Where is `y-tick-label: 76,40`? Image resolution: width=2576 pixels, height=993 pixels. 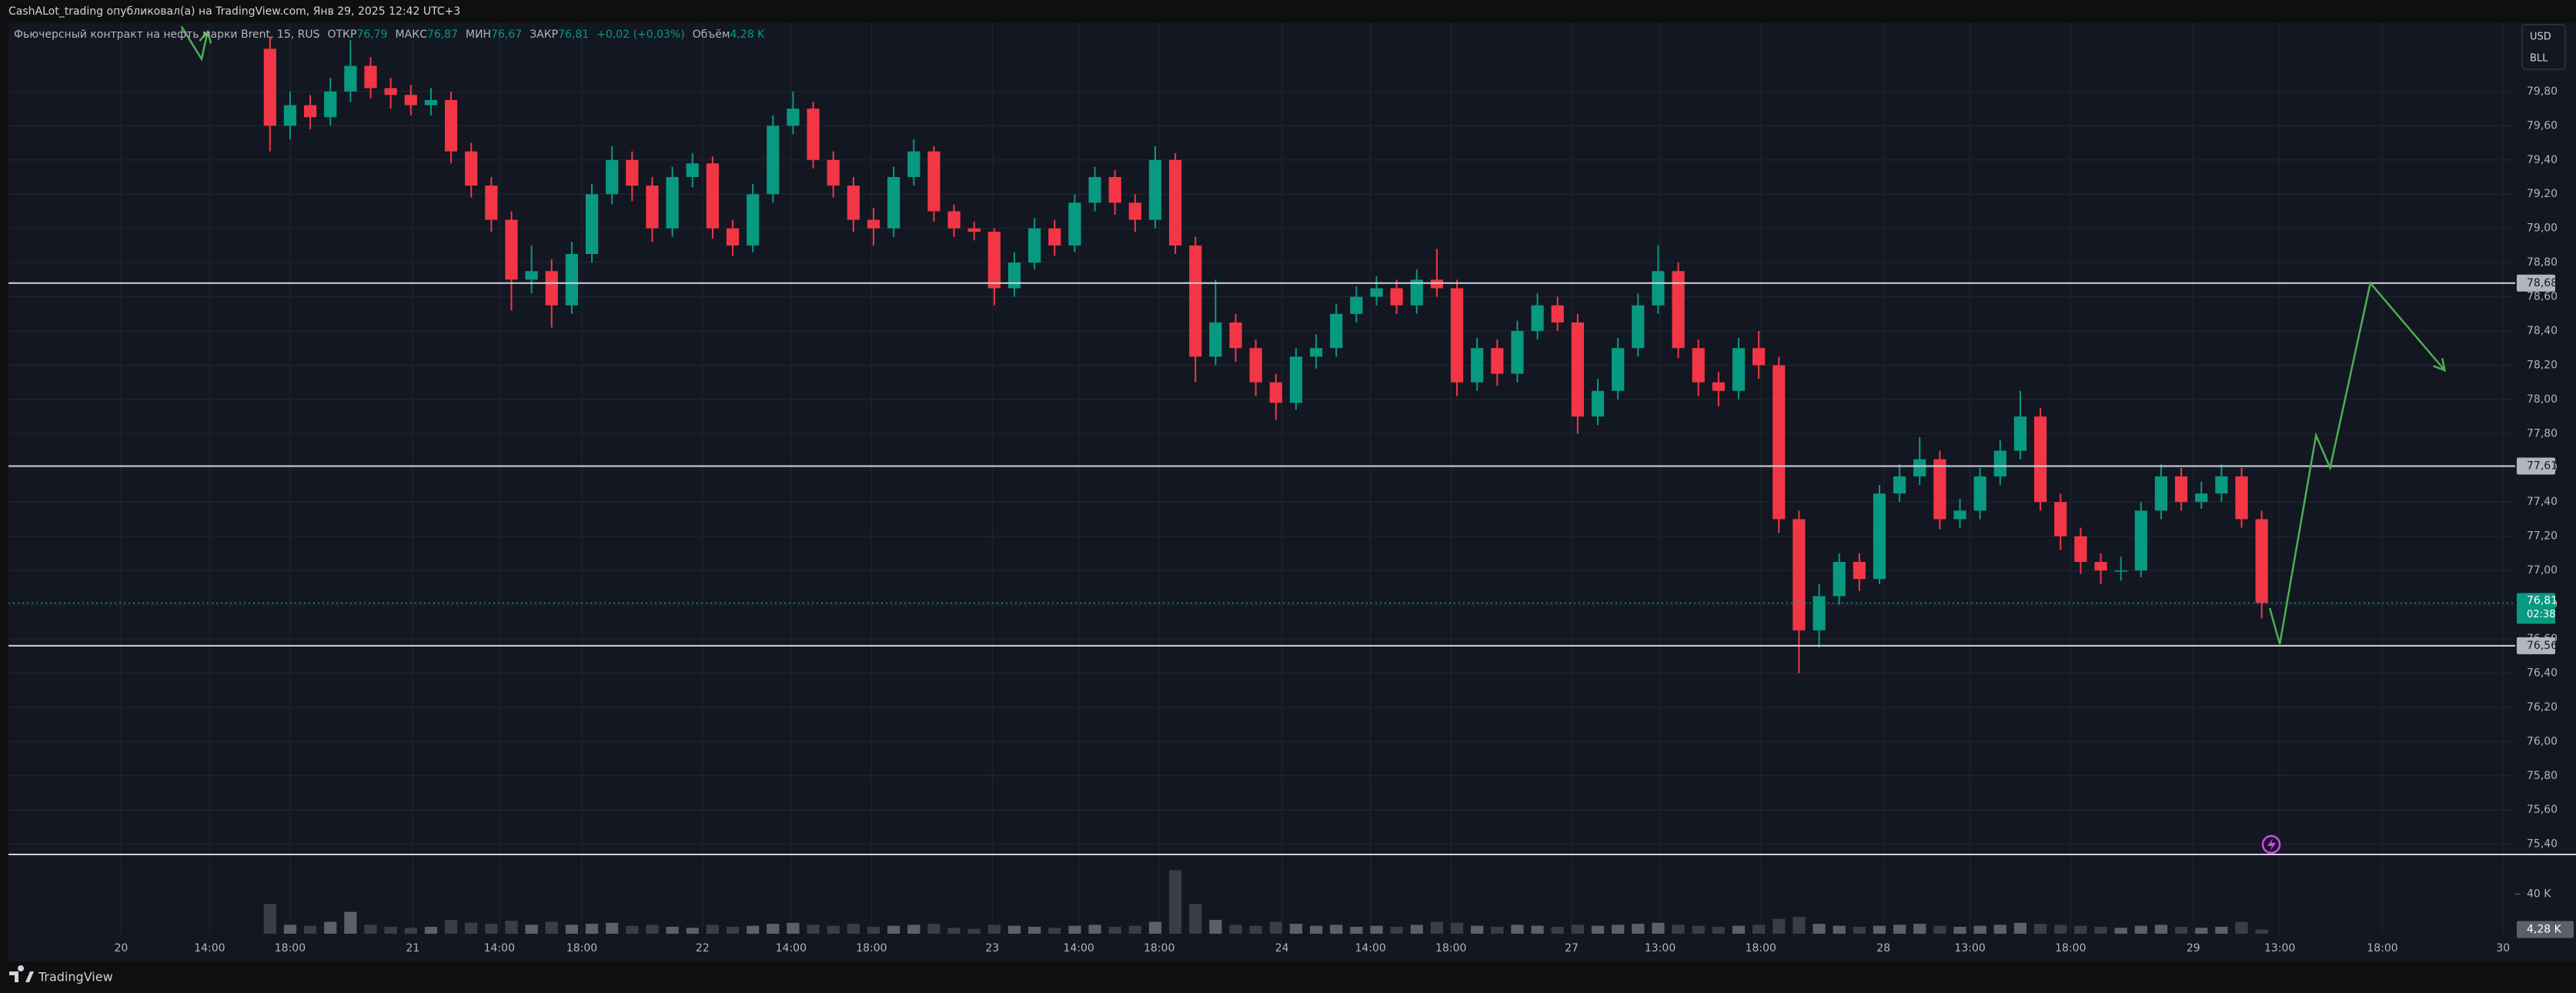
y-tick-label: 76,40 is located at coordinates (2542, 673).